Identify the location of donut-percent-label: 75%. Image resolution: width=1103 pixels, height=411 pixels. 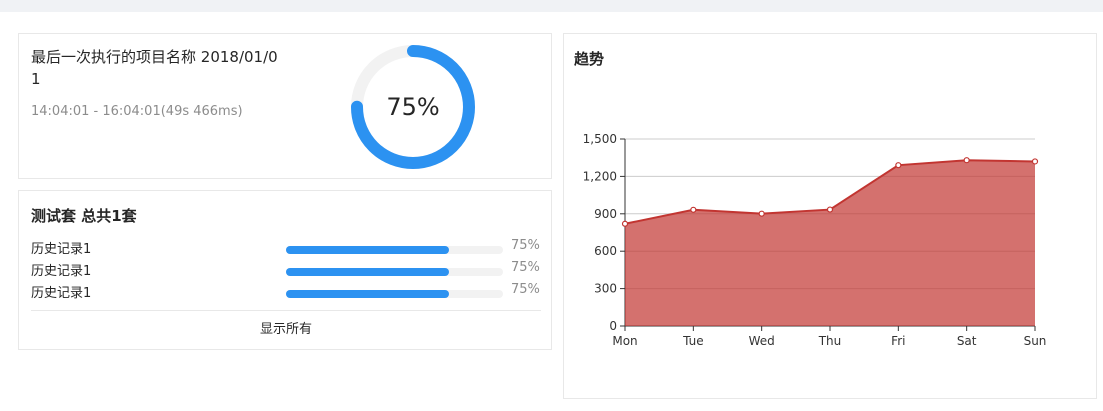
(412, 107).